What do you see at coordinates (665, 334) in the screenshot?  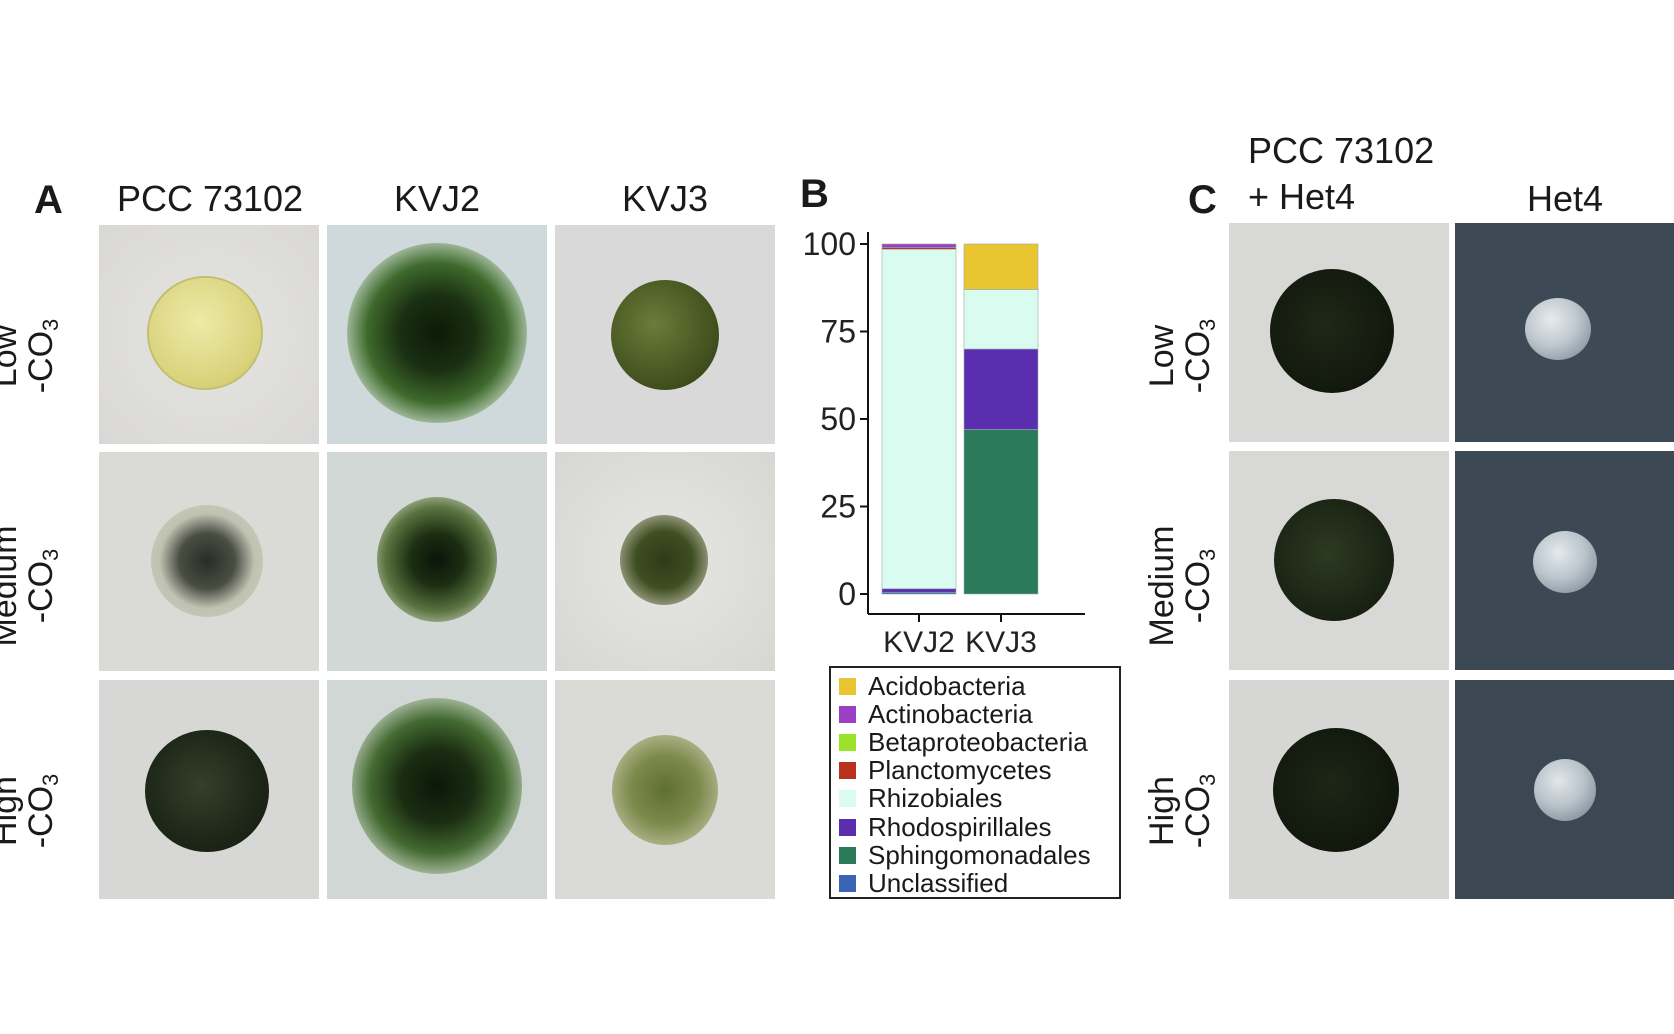 I see `photo-kvj3-low` at bounding box center [665, 334].